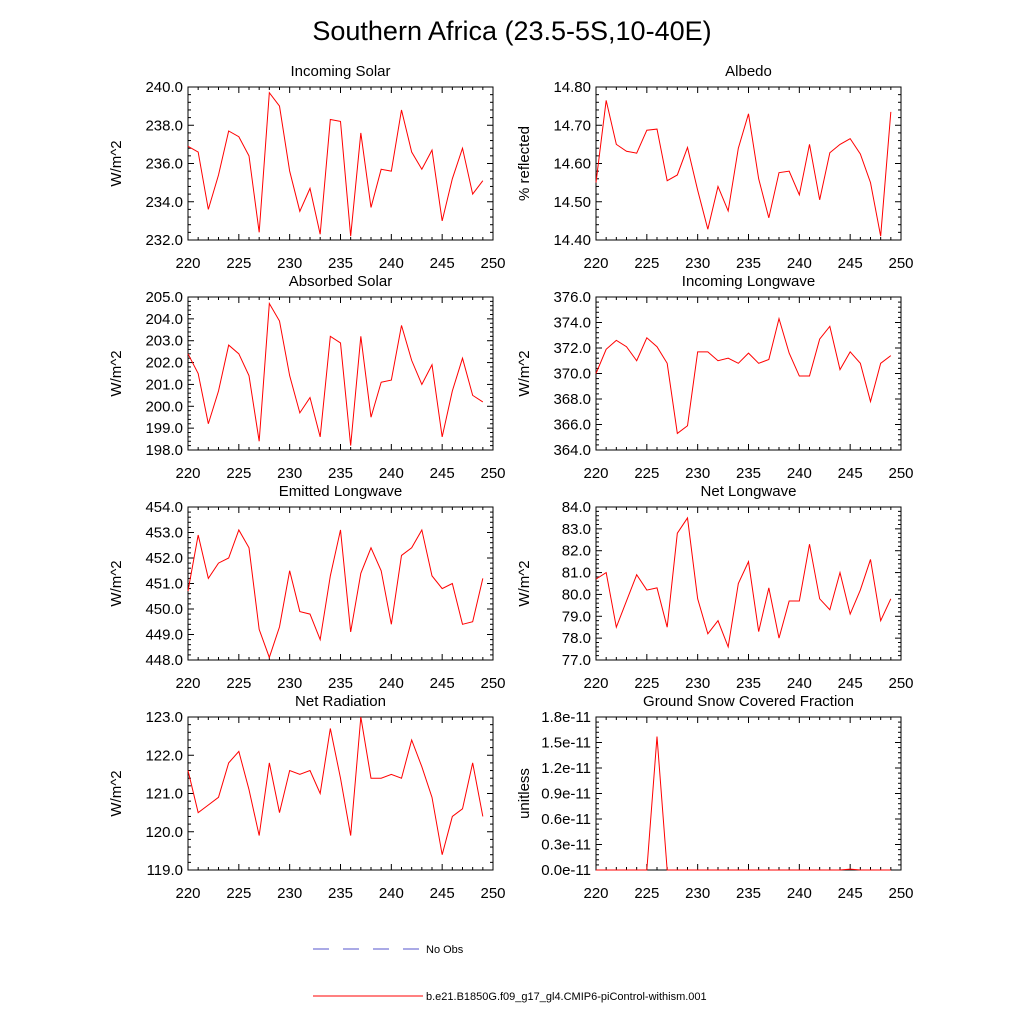 This screenshot has width=1024, height=1024. Describe the element at coordinates (164, 755) in the screenshot. I see `y-tick-label: 122.0` at that location.